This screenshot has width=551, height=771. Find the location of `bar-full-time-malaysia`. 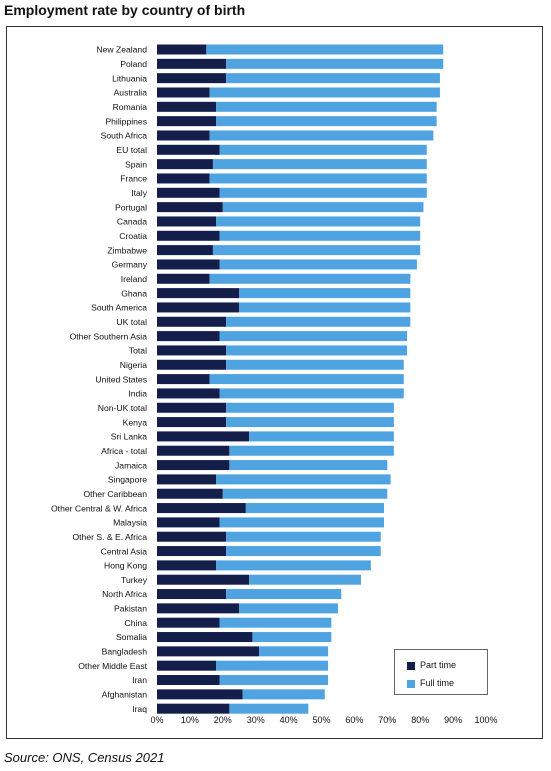

bar-full-time-malaysia is located at coordinates (302, 522).